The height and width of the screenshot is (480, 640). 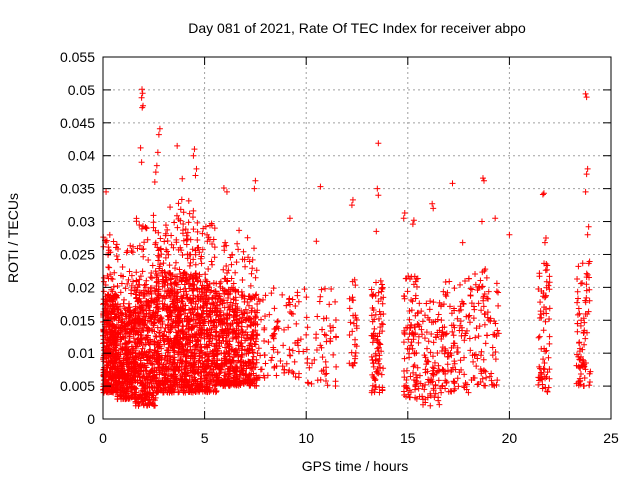 I want to click on y-tick-label: 0.01, so click(x=81, y=353).